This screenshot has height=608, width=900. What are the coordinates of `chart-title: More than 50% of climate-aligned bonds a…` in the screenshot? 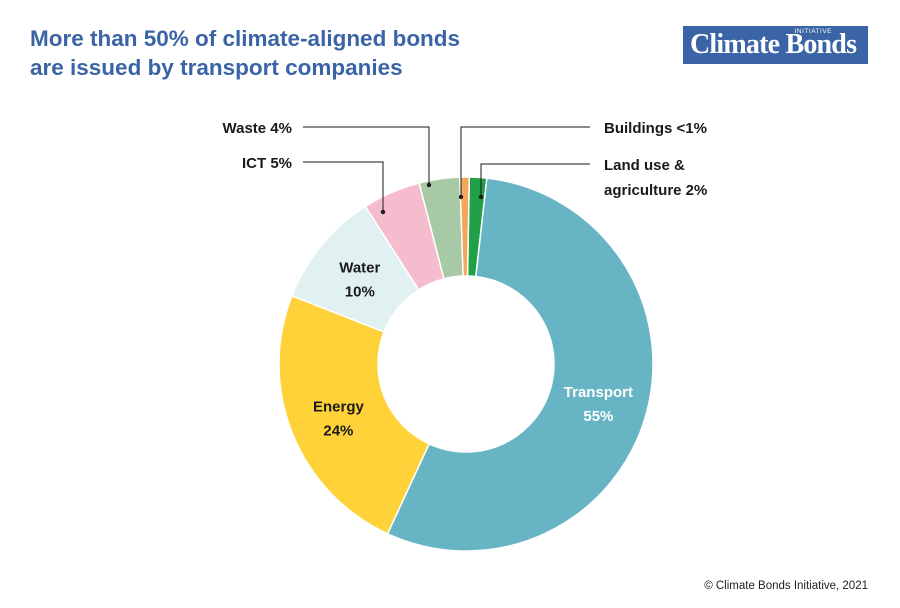 It's located at (245, 53).